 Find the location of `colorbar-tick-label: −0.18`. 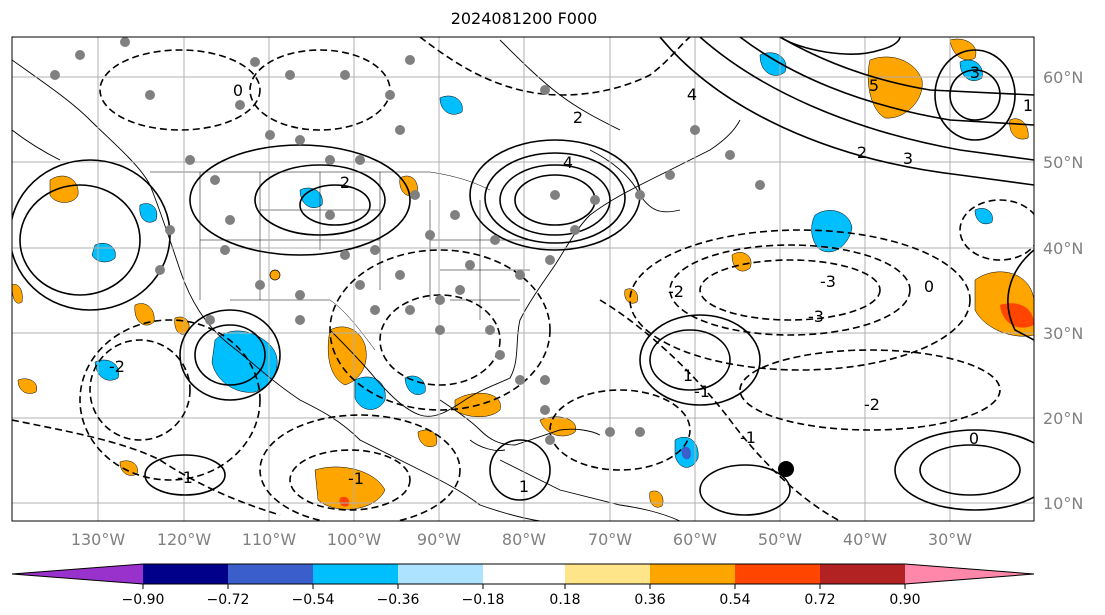

colorbar-tick-label: −0.18 is located at coordinates (483, 600).